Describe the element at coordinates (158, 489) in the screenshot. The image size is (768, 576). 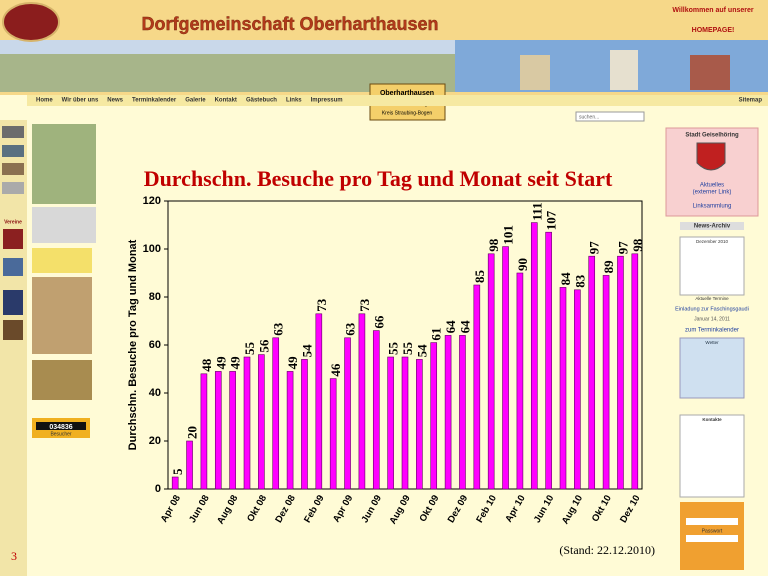
I see `y-tick-label: 0` at that location.